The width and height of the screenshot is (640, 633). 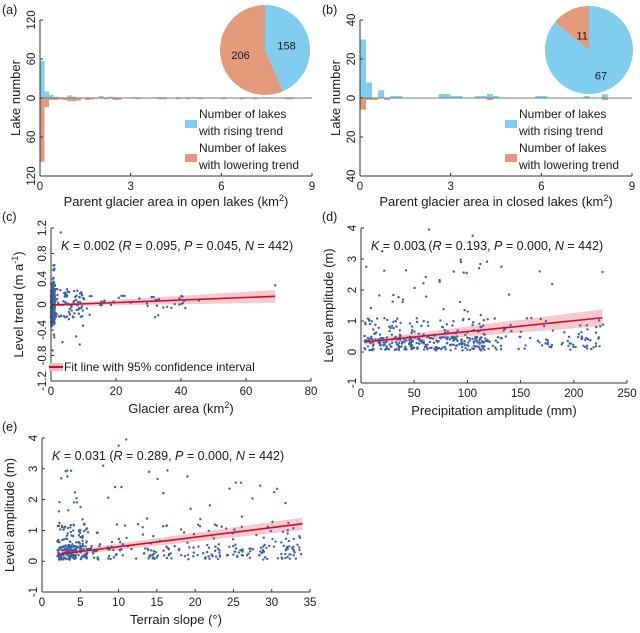 I want to click on pie-slice-label: 67, so click(x=601, y=76).